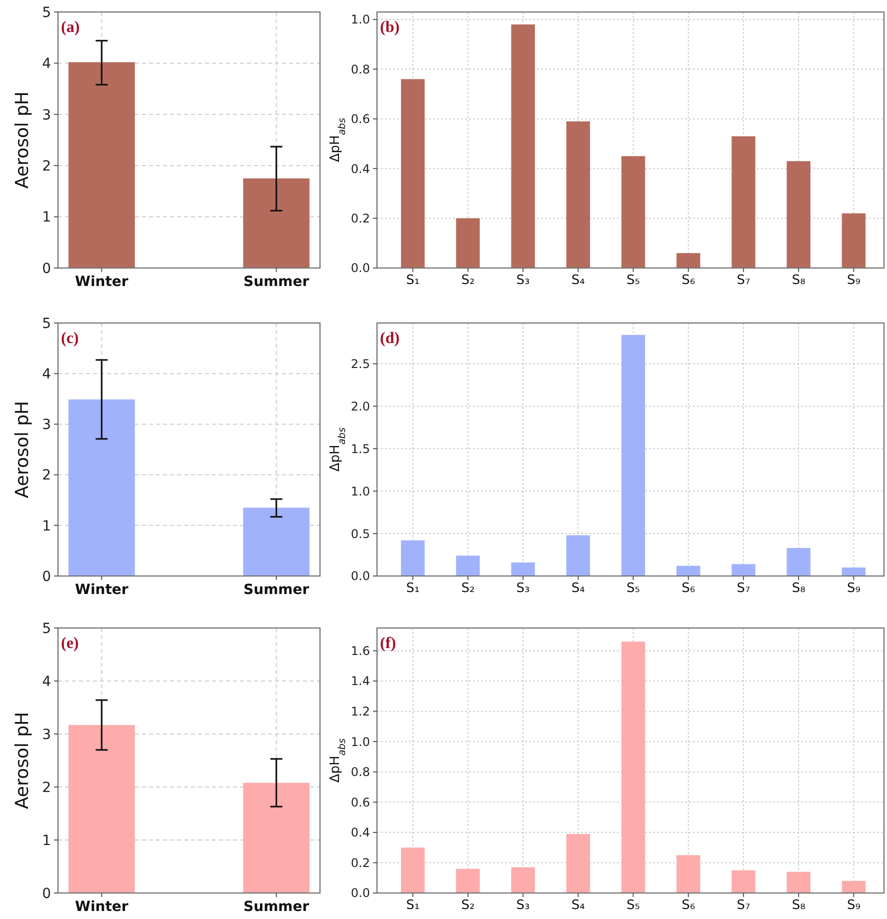 The image size is (887, 919). Describe the element at coordinates (360, 268) in the screenshot. I see `y-tick-label: 0.0` at that location.